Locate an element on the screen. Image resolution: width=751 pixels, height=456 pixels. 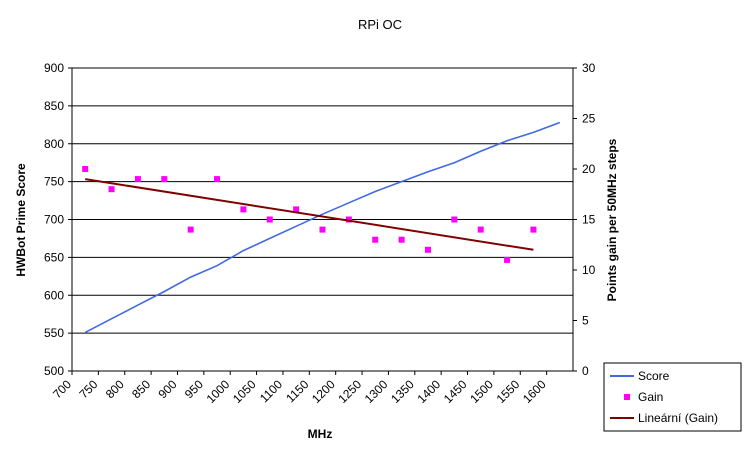
x-tick-label: 1150 is located at coordinates (297, 391).